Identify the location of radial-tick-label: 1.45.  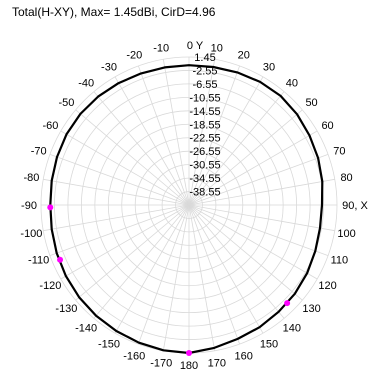
(204, 58).